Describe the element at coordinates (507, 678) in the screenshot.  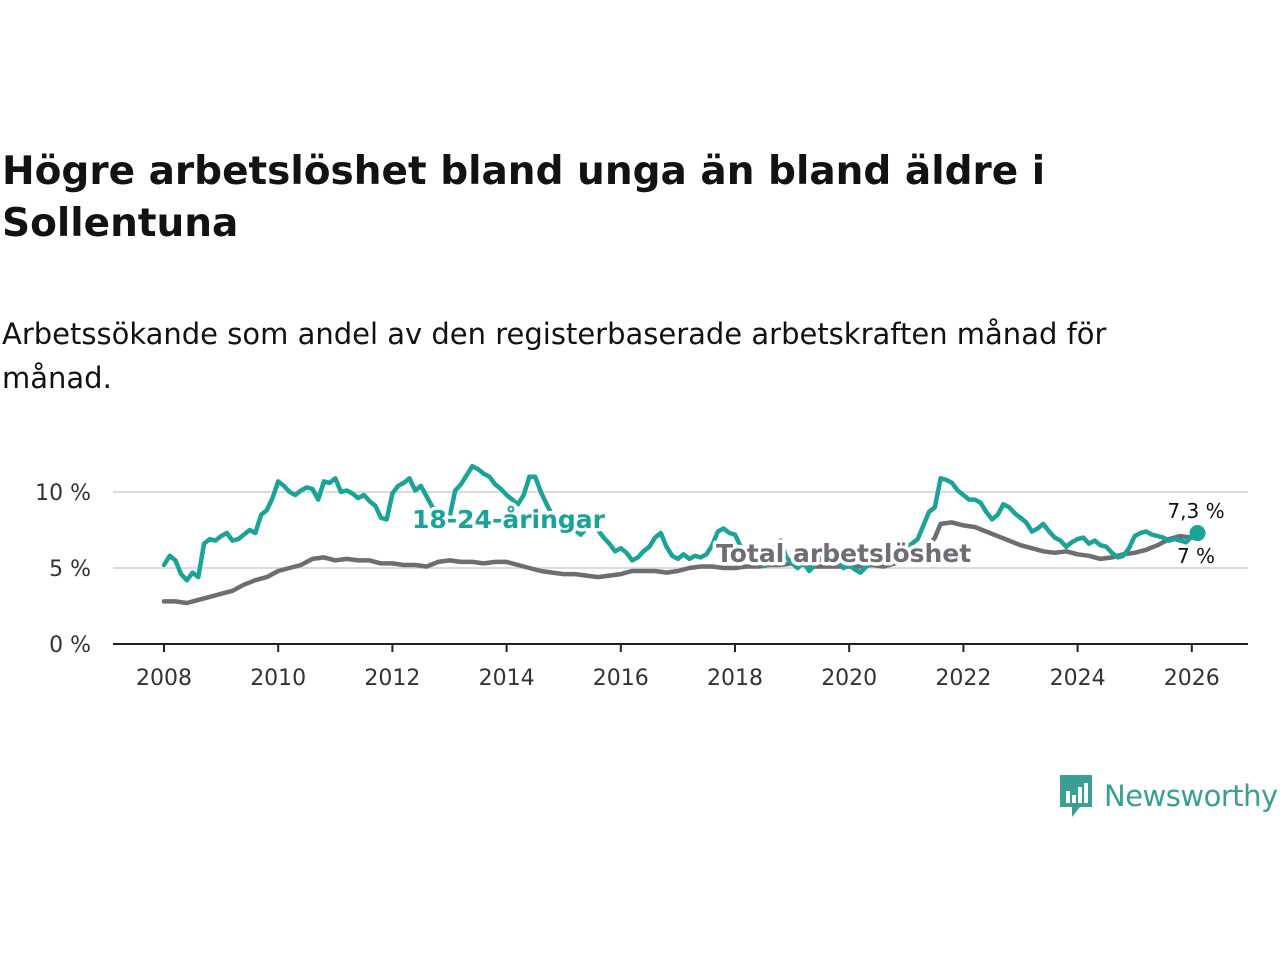
I see `x-tick-label: 2014` at that location.